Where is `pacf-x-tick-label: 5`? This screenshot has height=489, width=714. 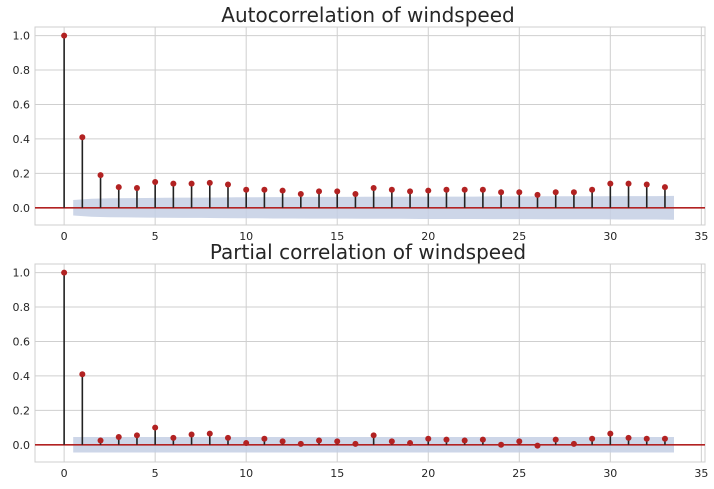
pacf-x-tick-label: 5 is located at coordinates (155, 473).